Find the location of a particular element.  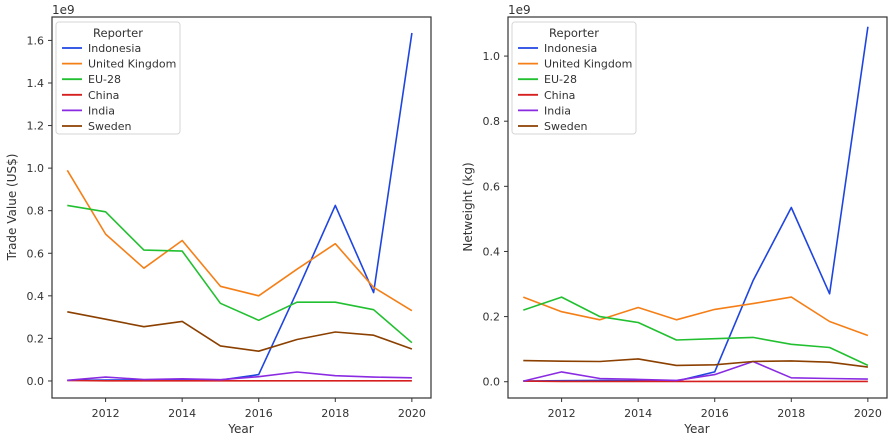

netweight-x-tick-label: 2018 is located at coordinates (791, 413).